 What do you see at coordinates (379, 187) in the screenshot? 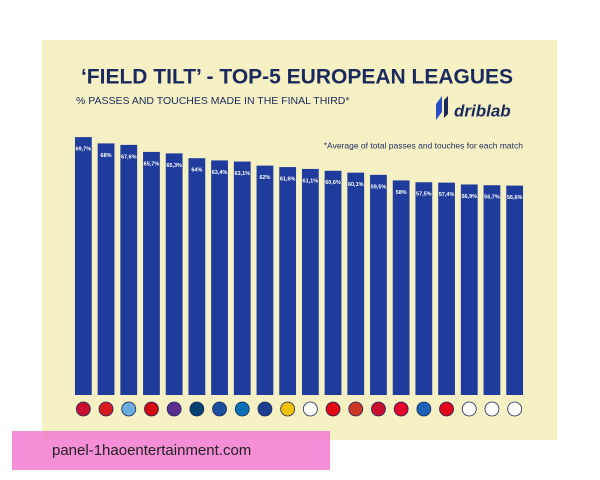
I see `value-label: 59,5%` at bounding box center [379, 187].